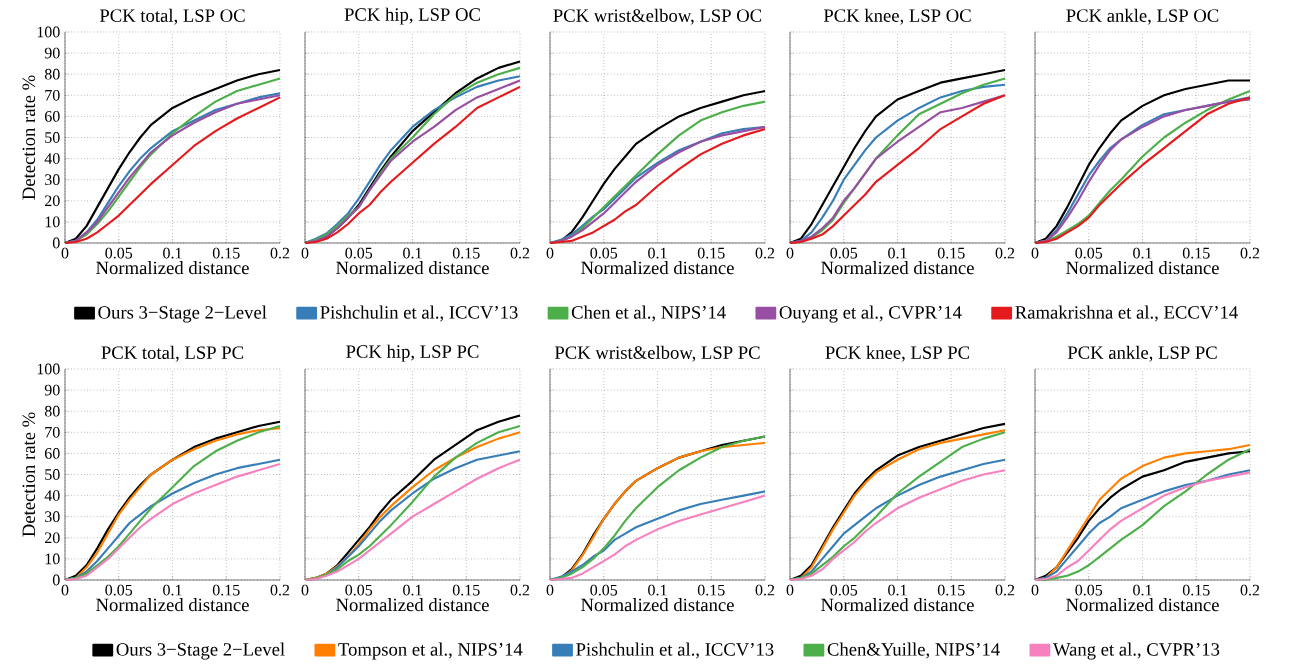 This screenshot has height=664, width=1292. What do you see at coordinates (172, 353) in the screenshot?
I see `chart-title: PCK total, LSP PC` at bounding box center [172, 353].